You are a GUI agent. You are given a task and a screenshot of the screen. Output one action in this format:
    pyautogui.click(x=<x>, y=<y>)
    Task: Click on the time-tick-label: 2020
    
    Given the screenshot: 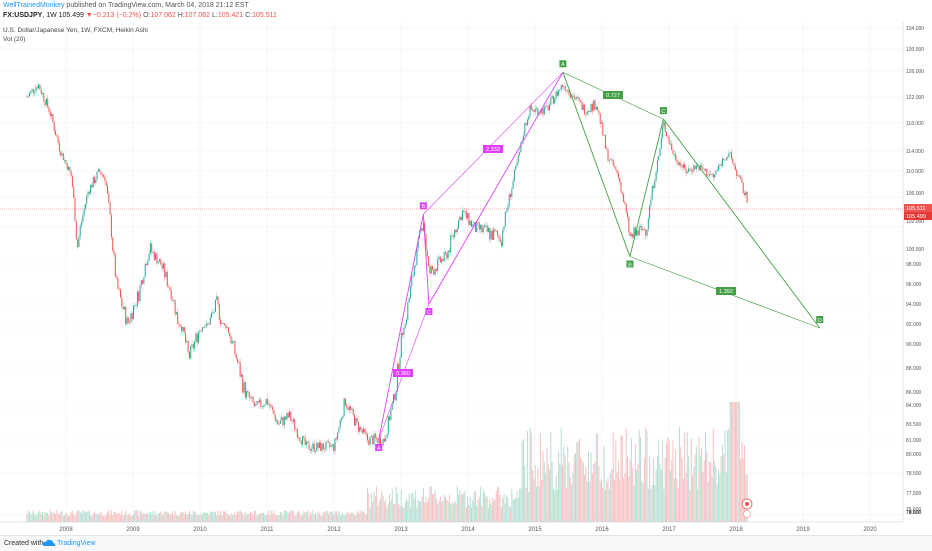 What is the action you would take?
    pyautogui.click(x=870, y=530)
    